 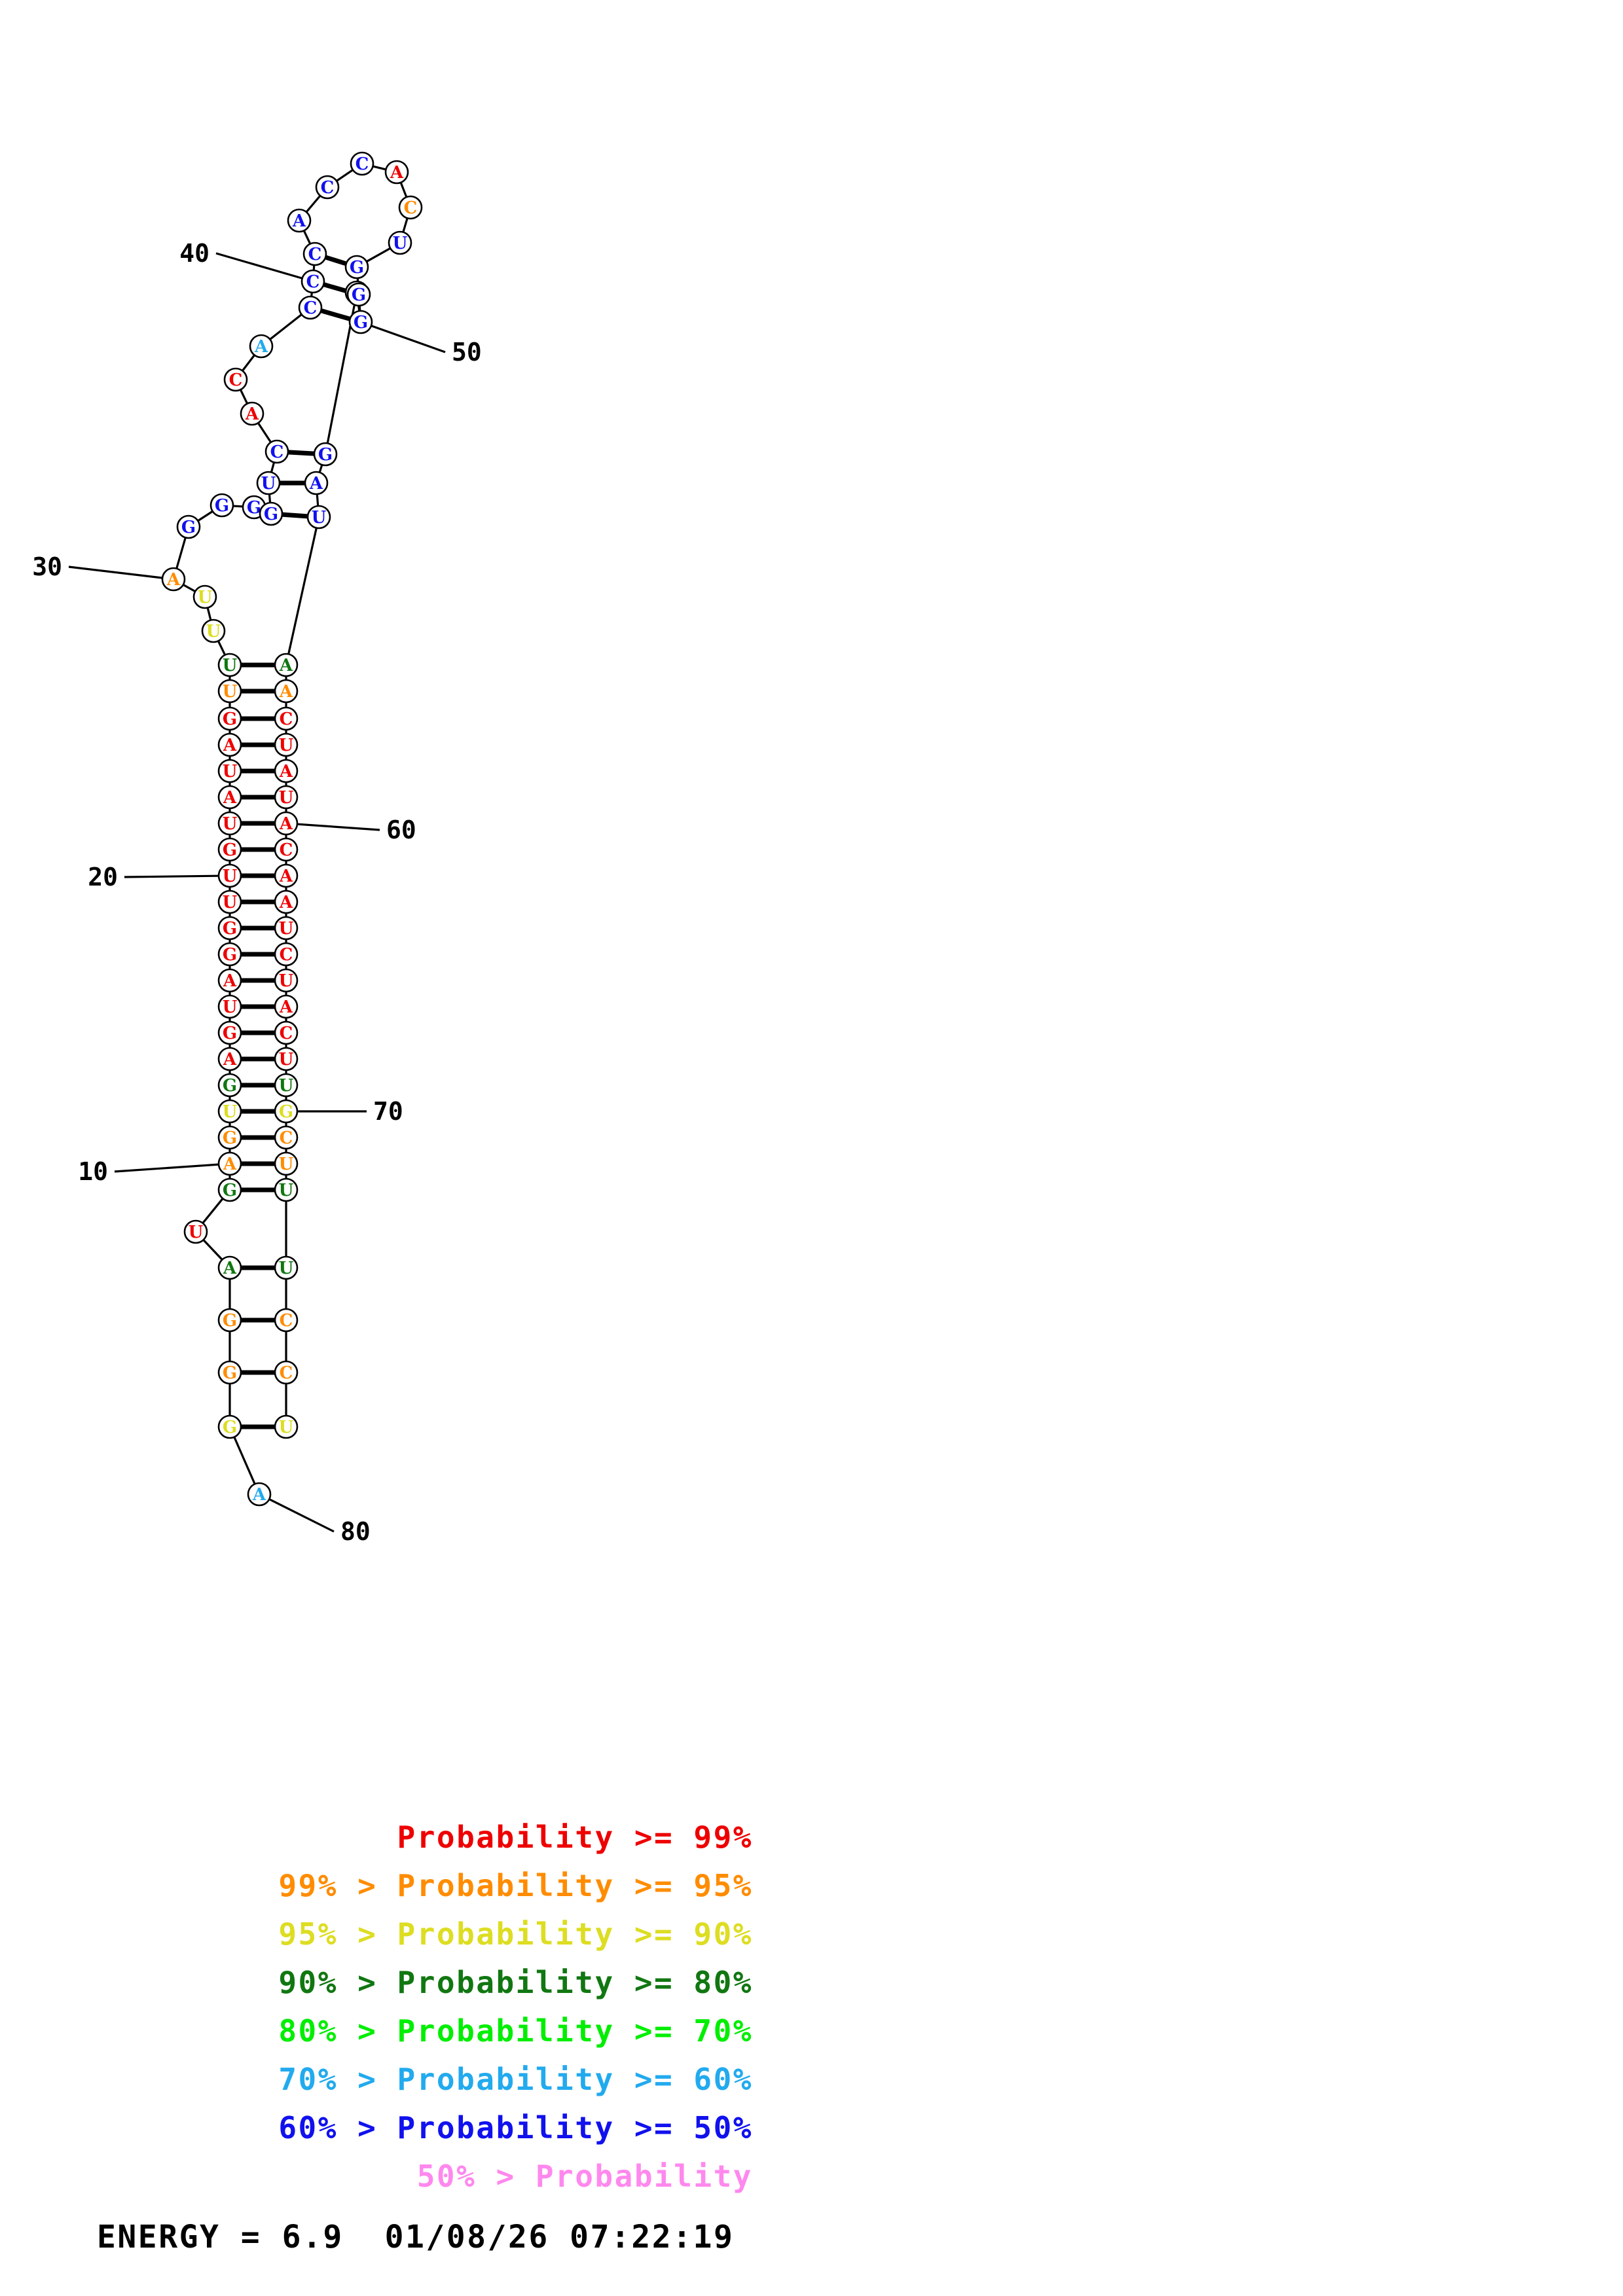 What do you see at coordinates (515, 2031) in the screenshot?
I see `legend-row: 80% > Probability >= 70%` at bounding box center [515, 2031].